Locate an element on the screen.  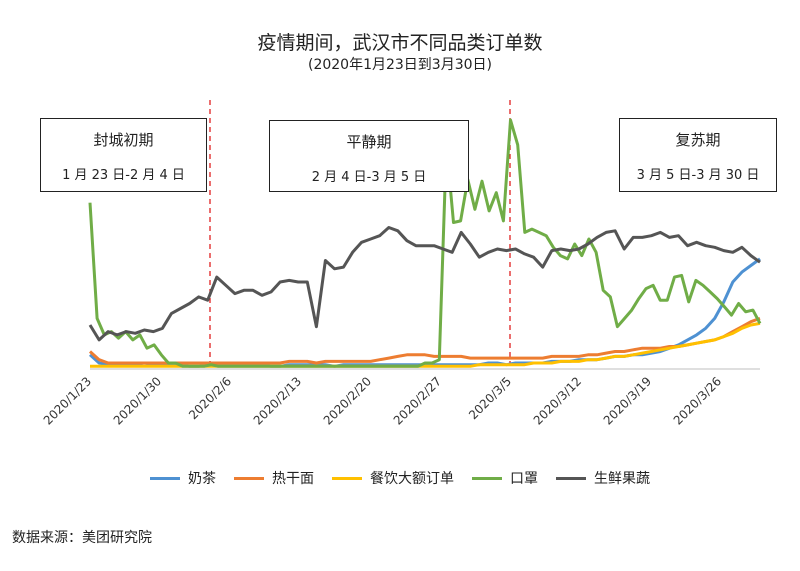
legend-item-masks: 口罩 is located at coordinates (505, 478).